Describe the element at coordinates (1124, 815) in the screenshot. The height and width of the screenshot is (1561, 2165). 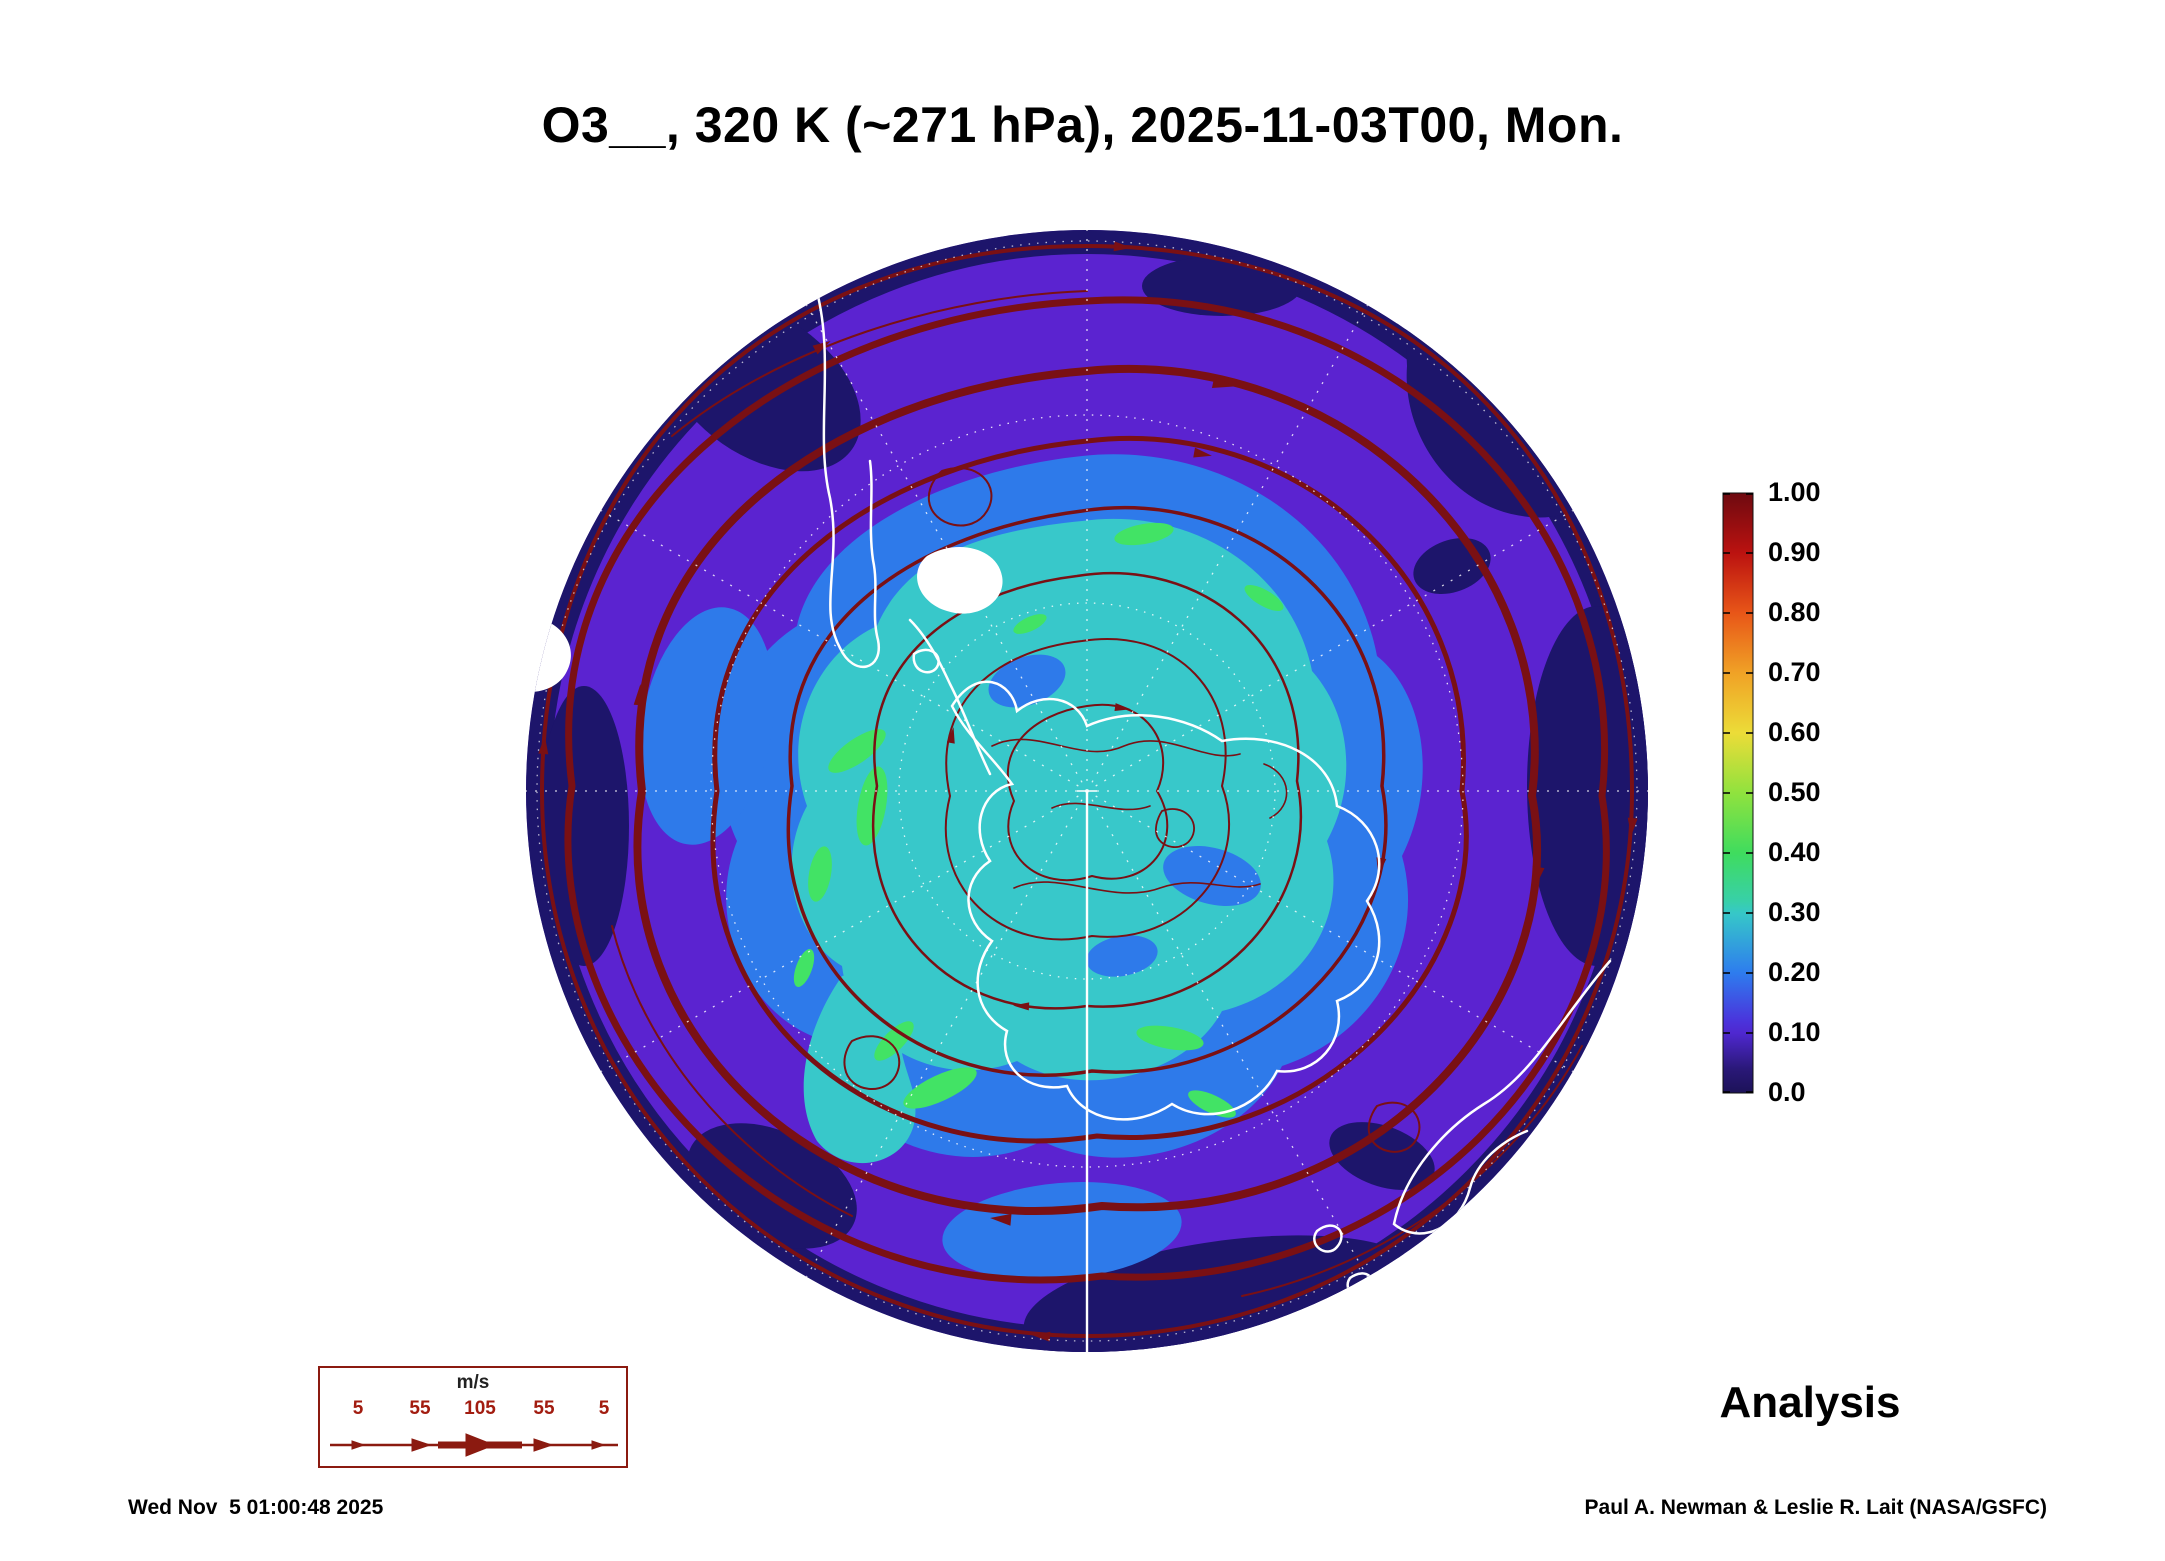
I see `ozone-inner-blue` at that location.